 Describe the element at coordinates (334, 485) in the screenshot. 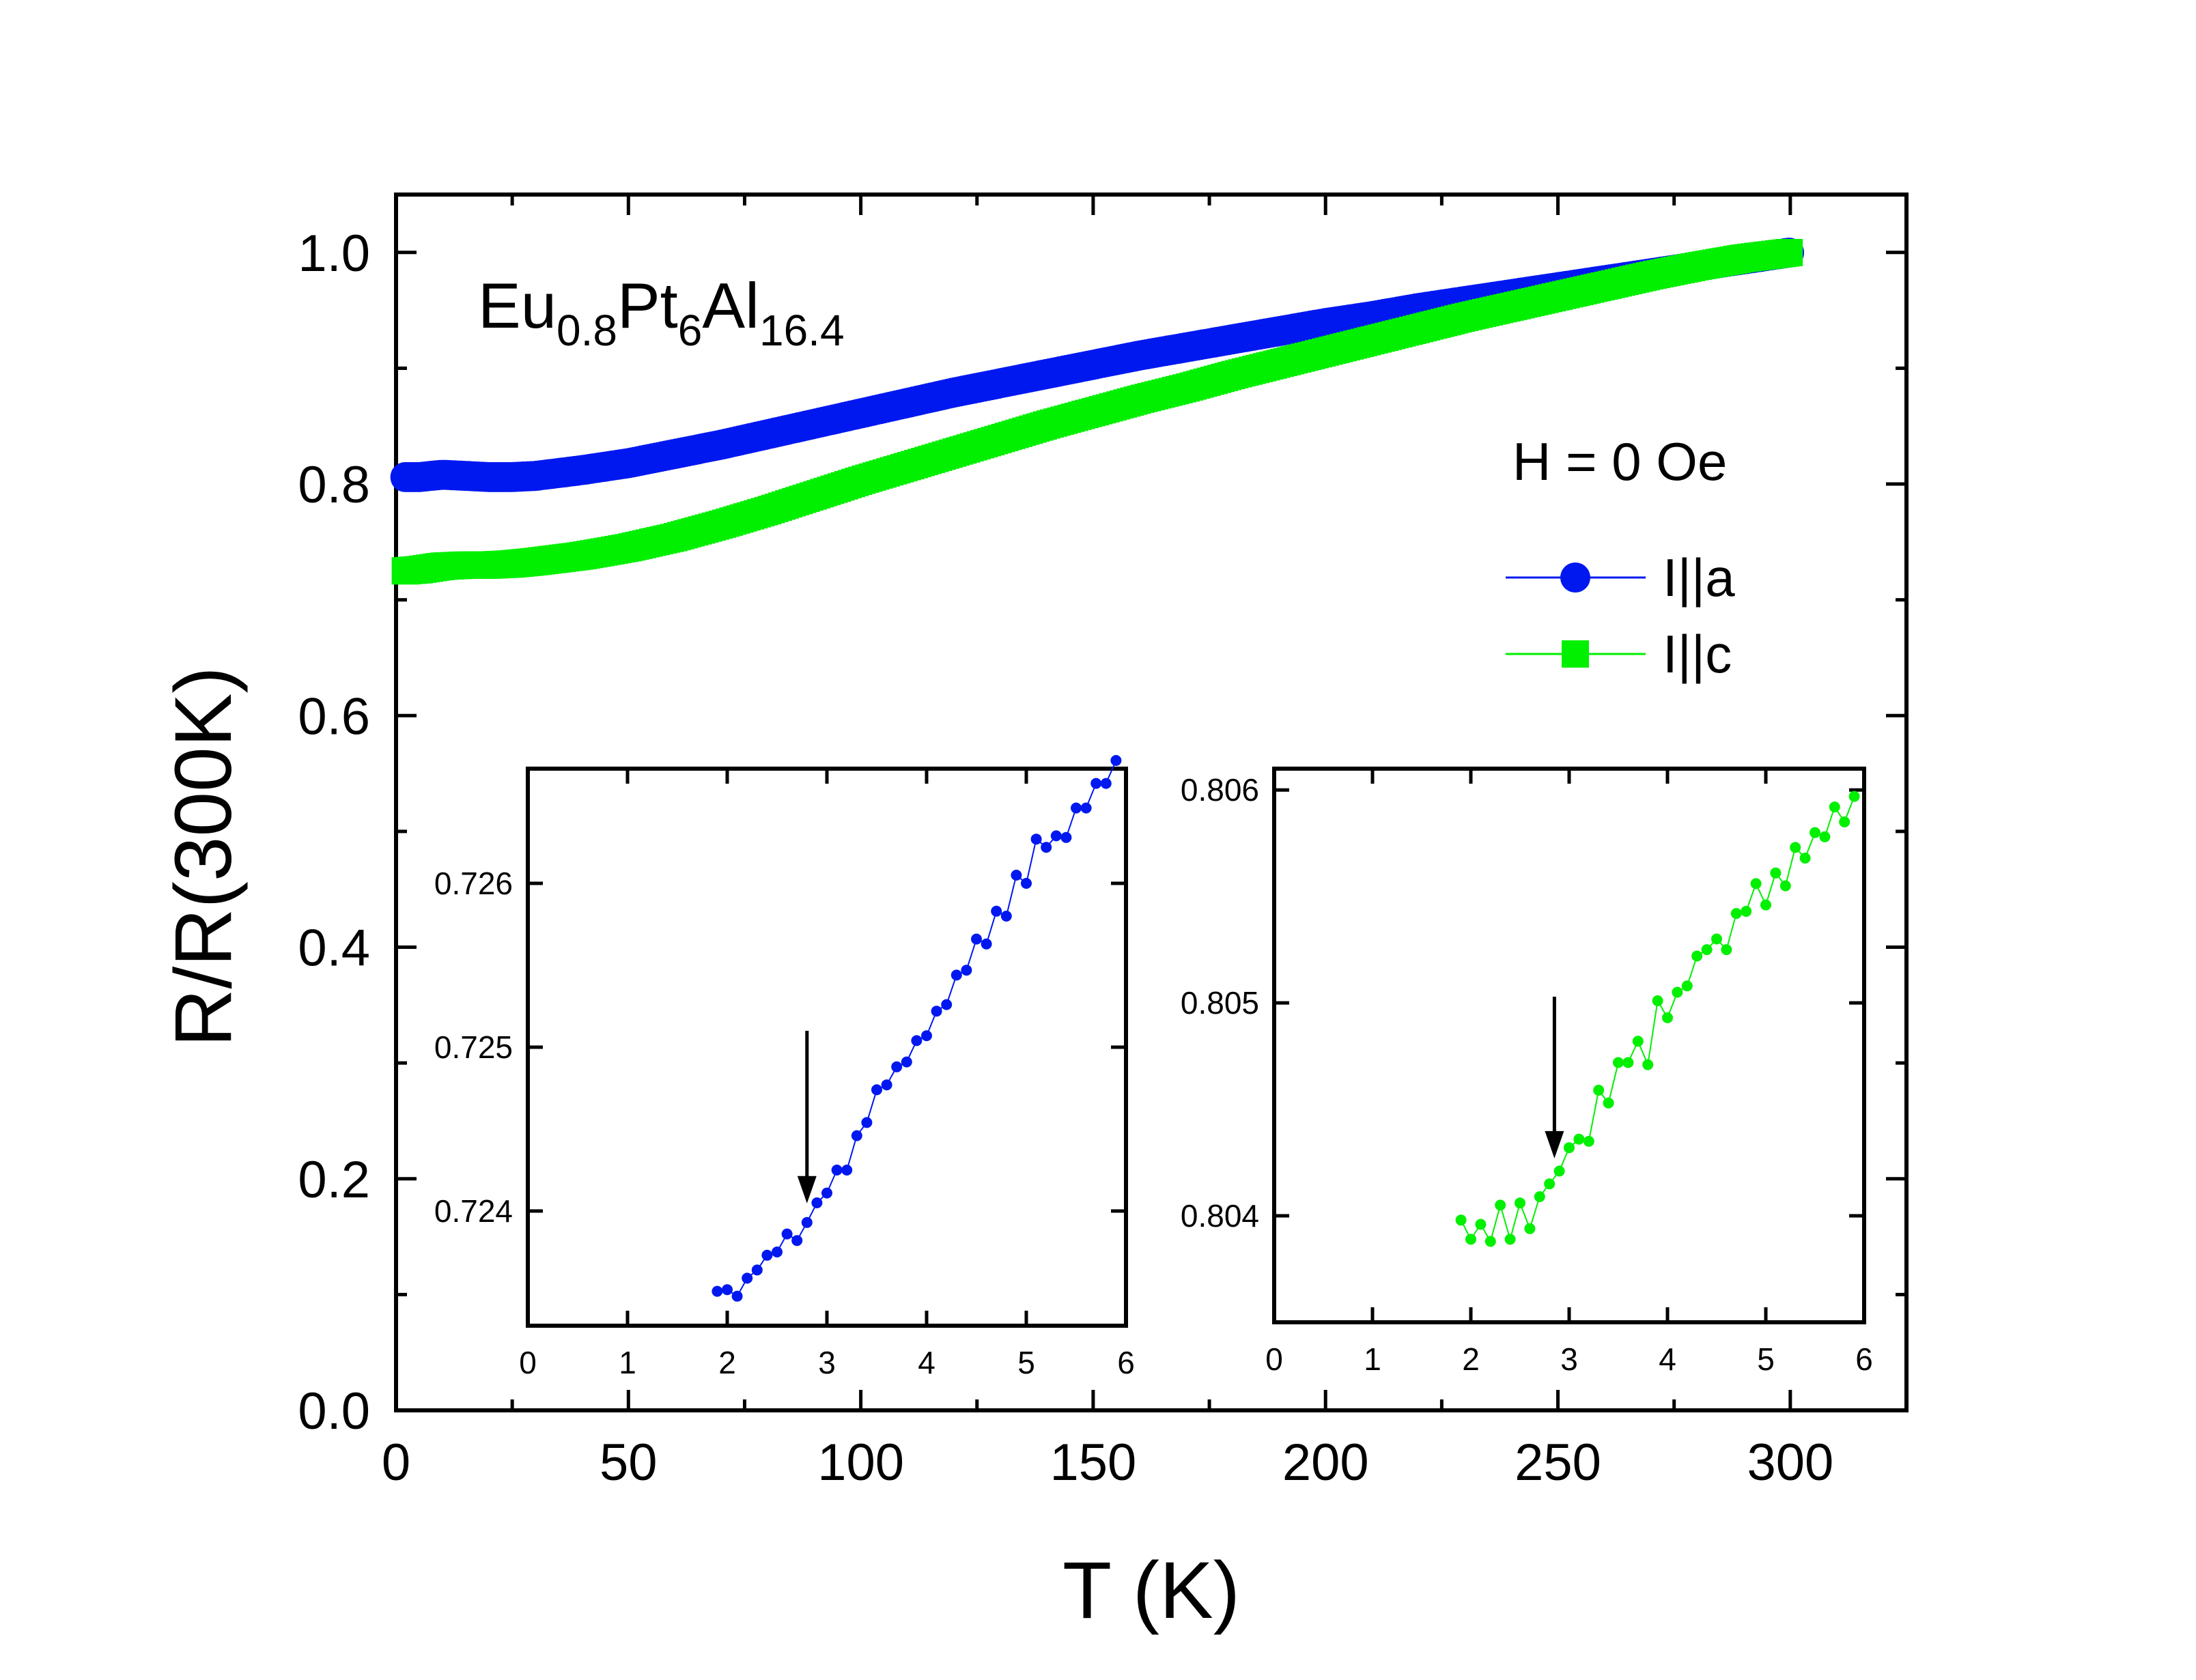

I see `y-tick-label: 0.8` at that location.